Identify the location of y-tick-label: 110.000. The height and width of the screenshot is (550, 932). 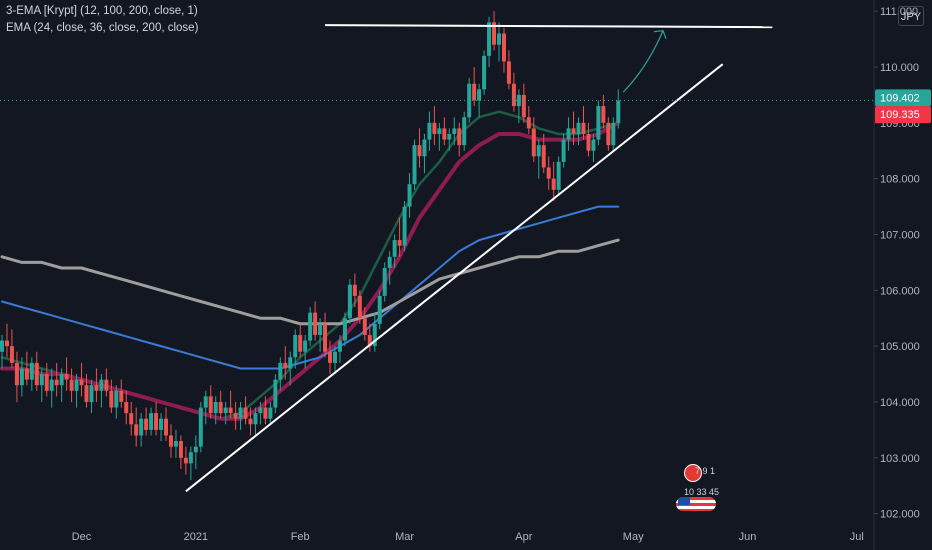
(899, 68).